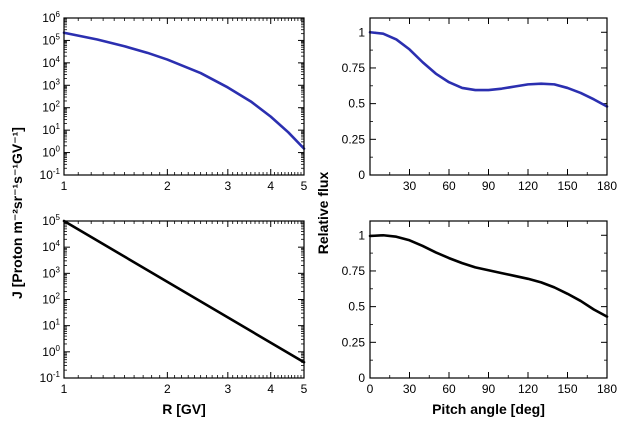 This screenshot has height=427, width=625. What do you see at coordinates (488, 69) in the screenshot?
I see `series-line-top-right` at bounding box center [488, 69].